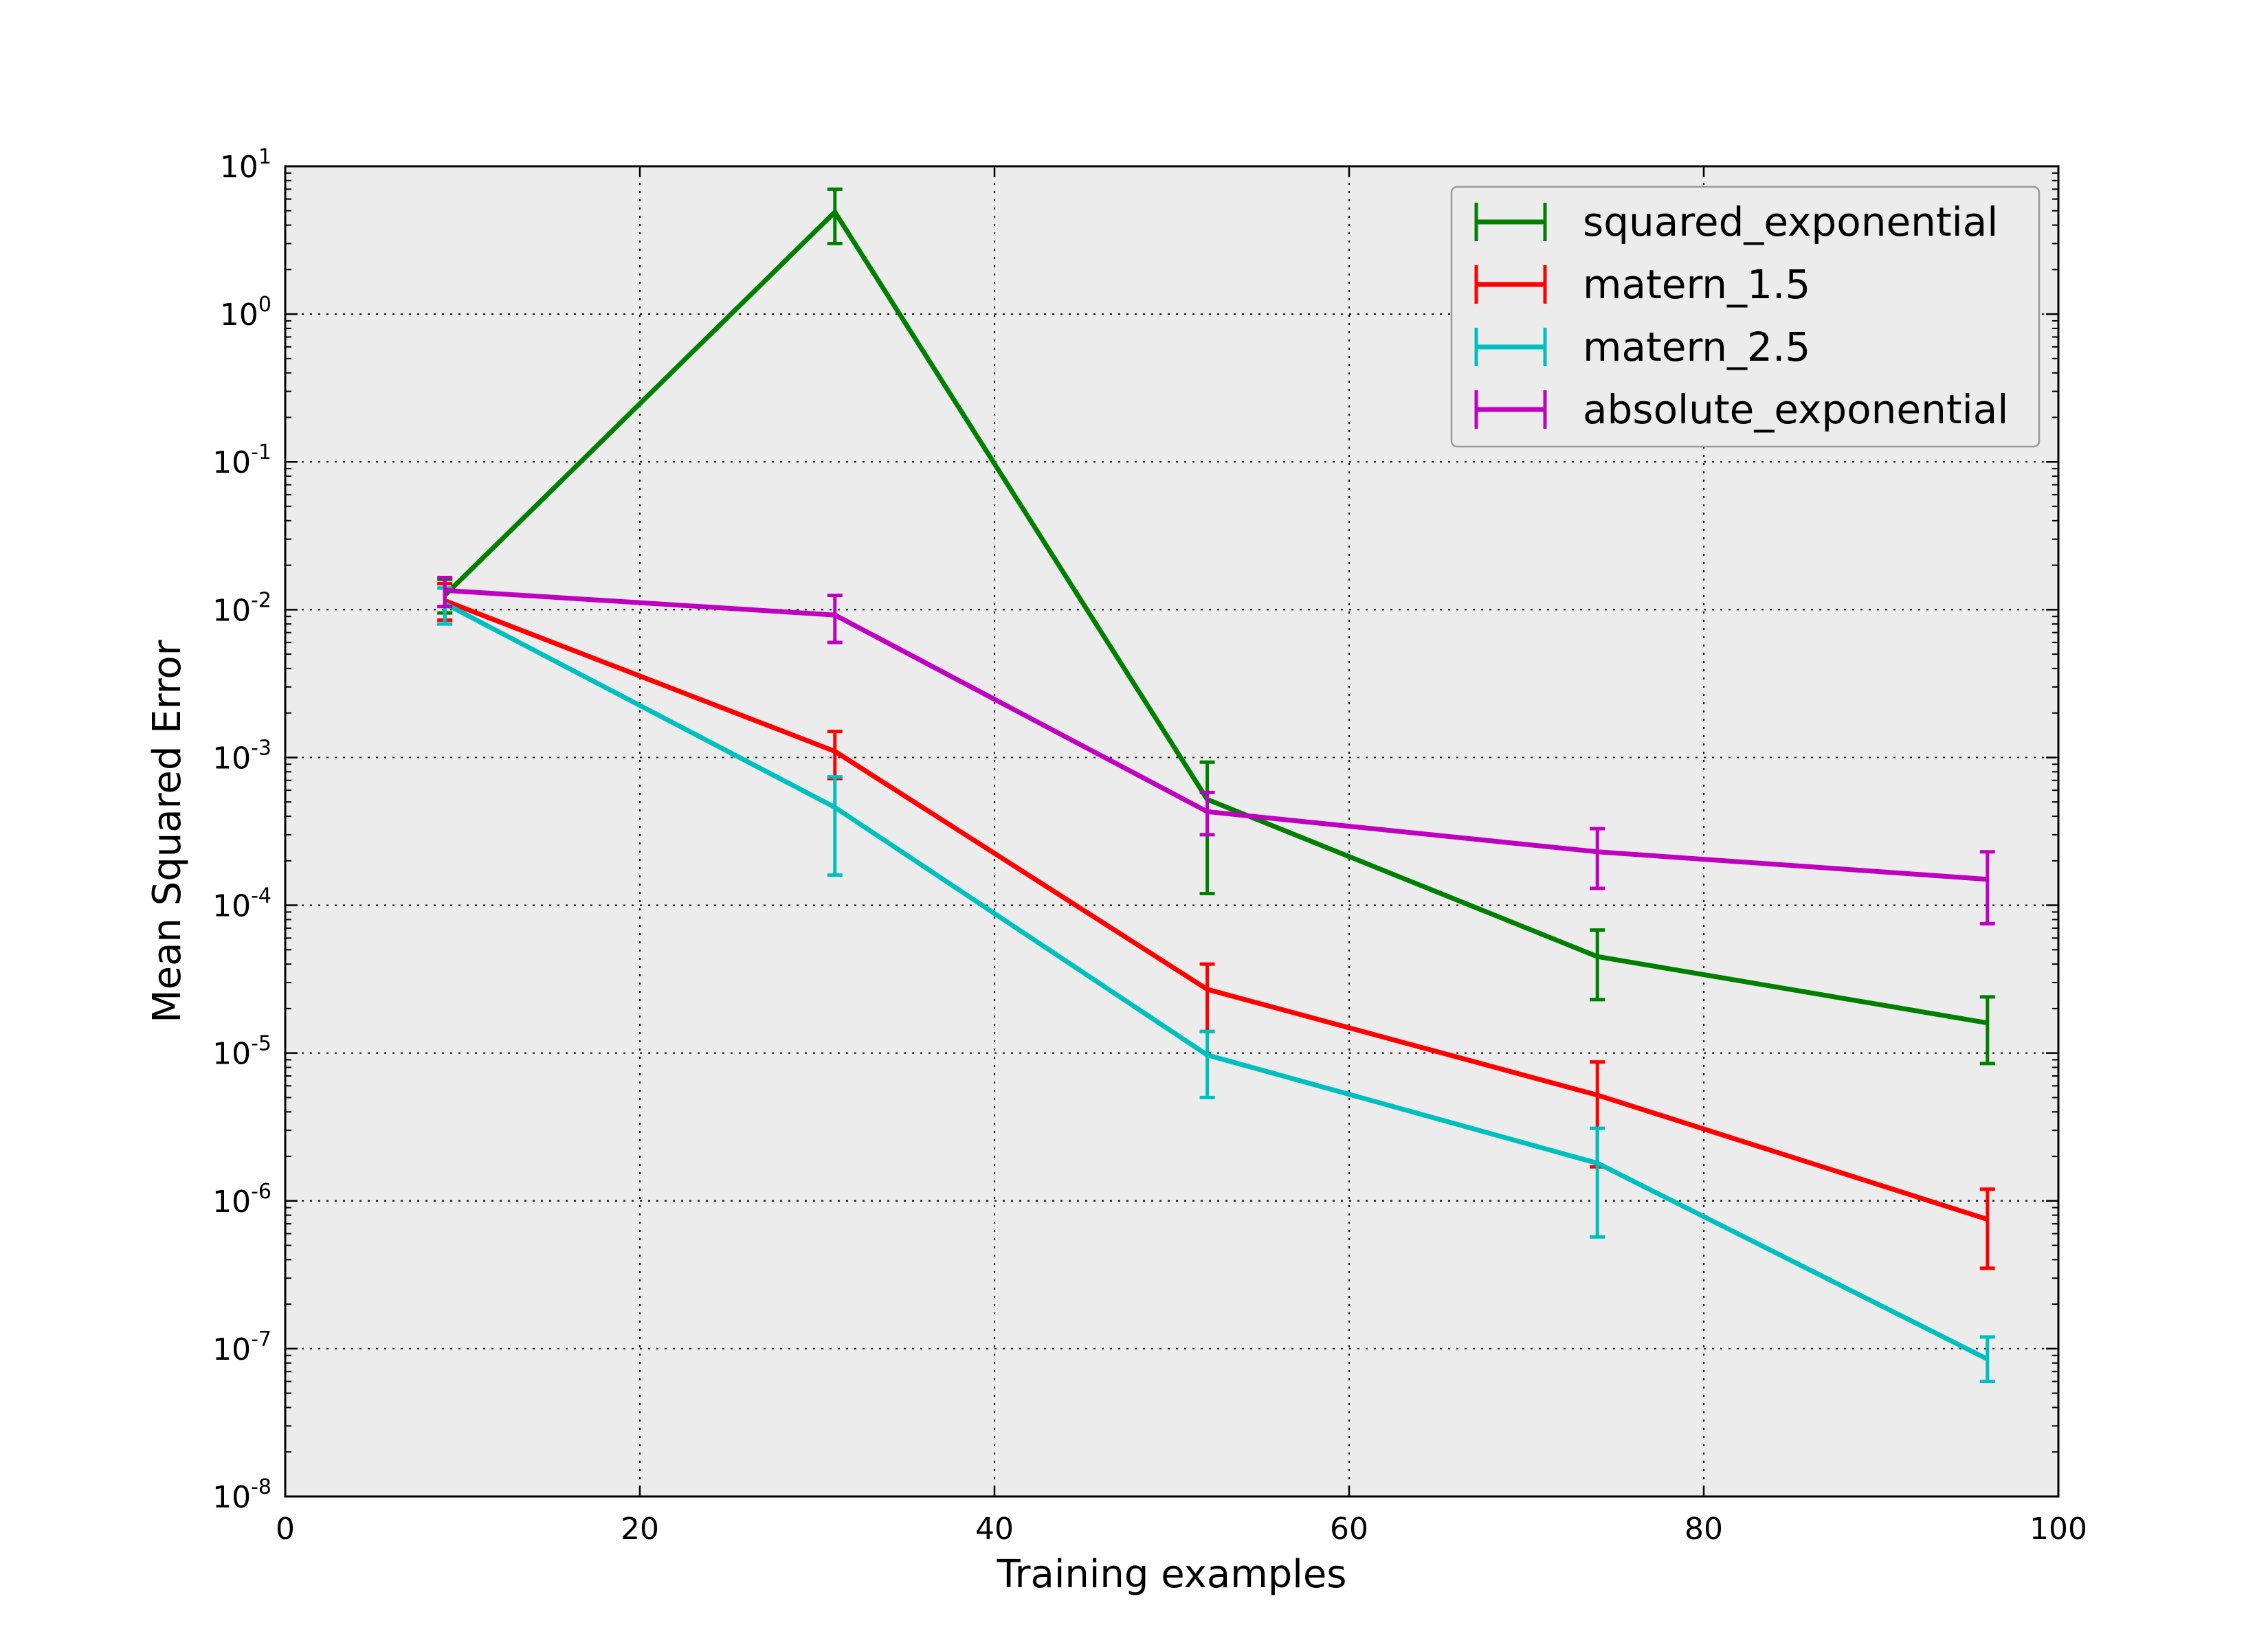  I want to click on legend-label: matern_1.5, so click(1697, 284).